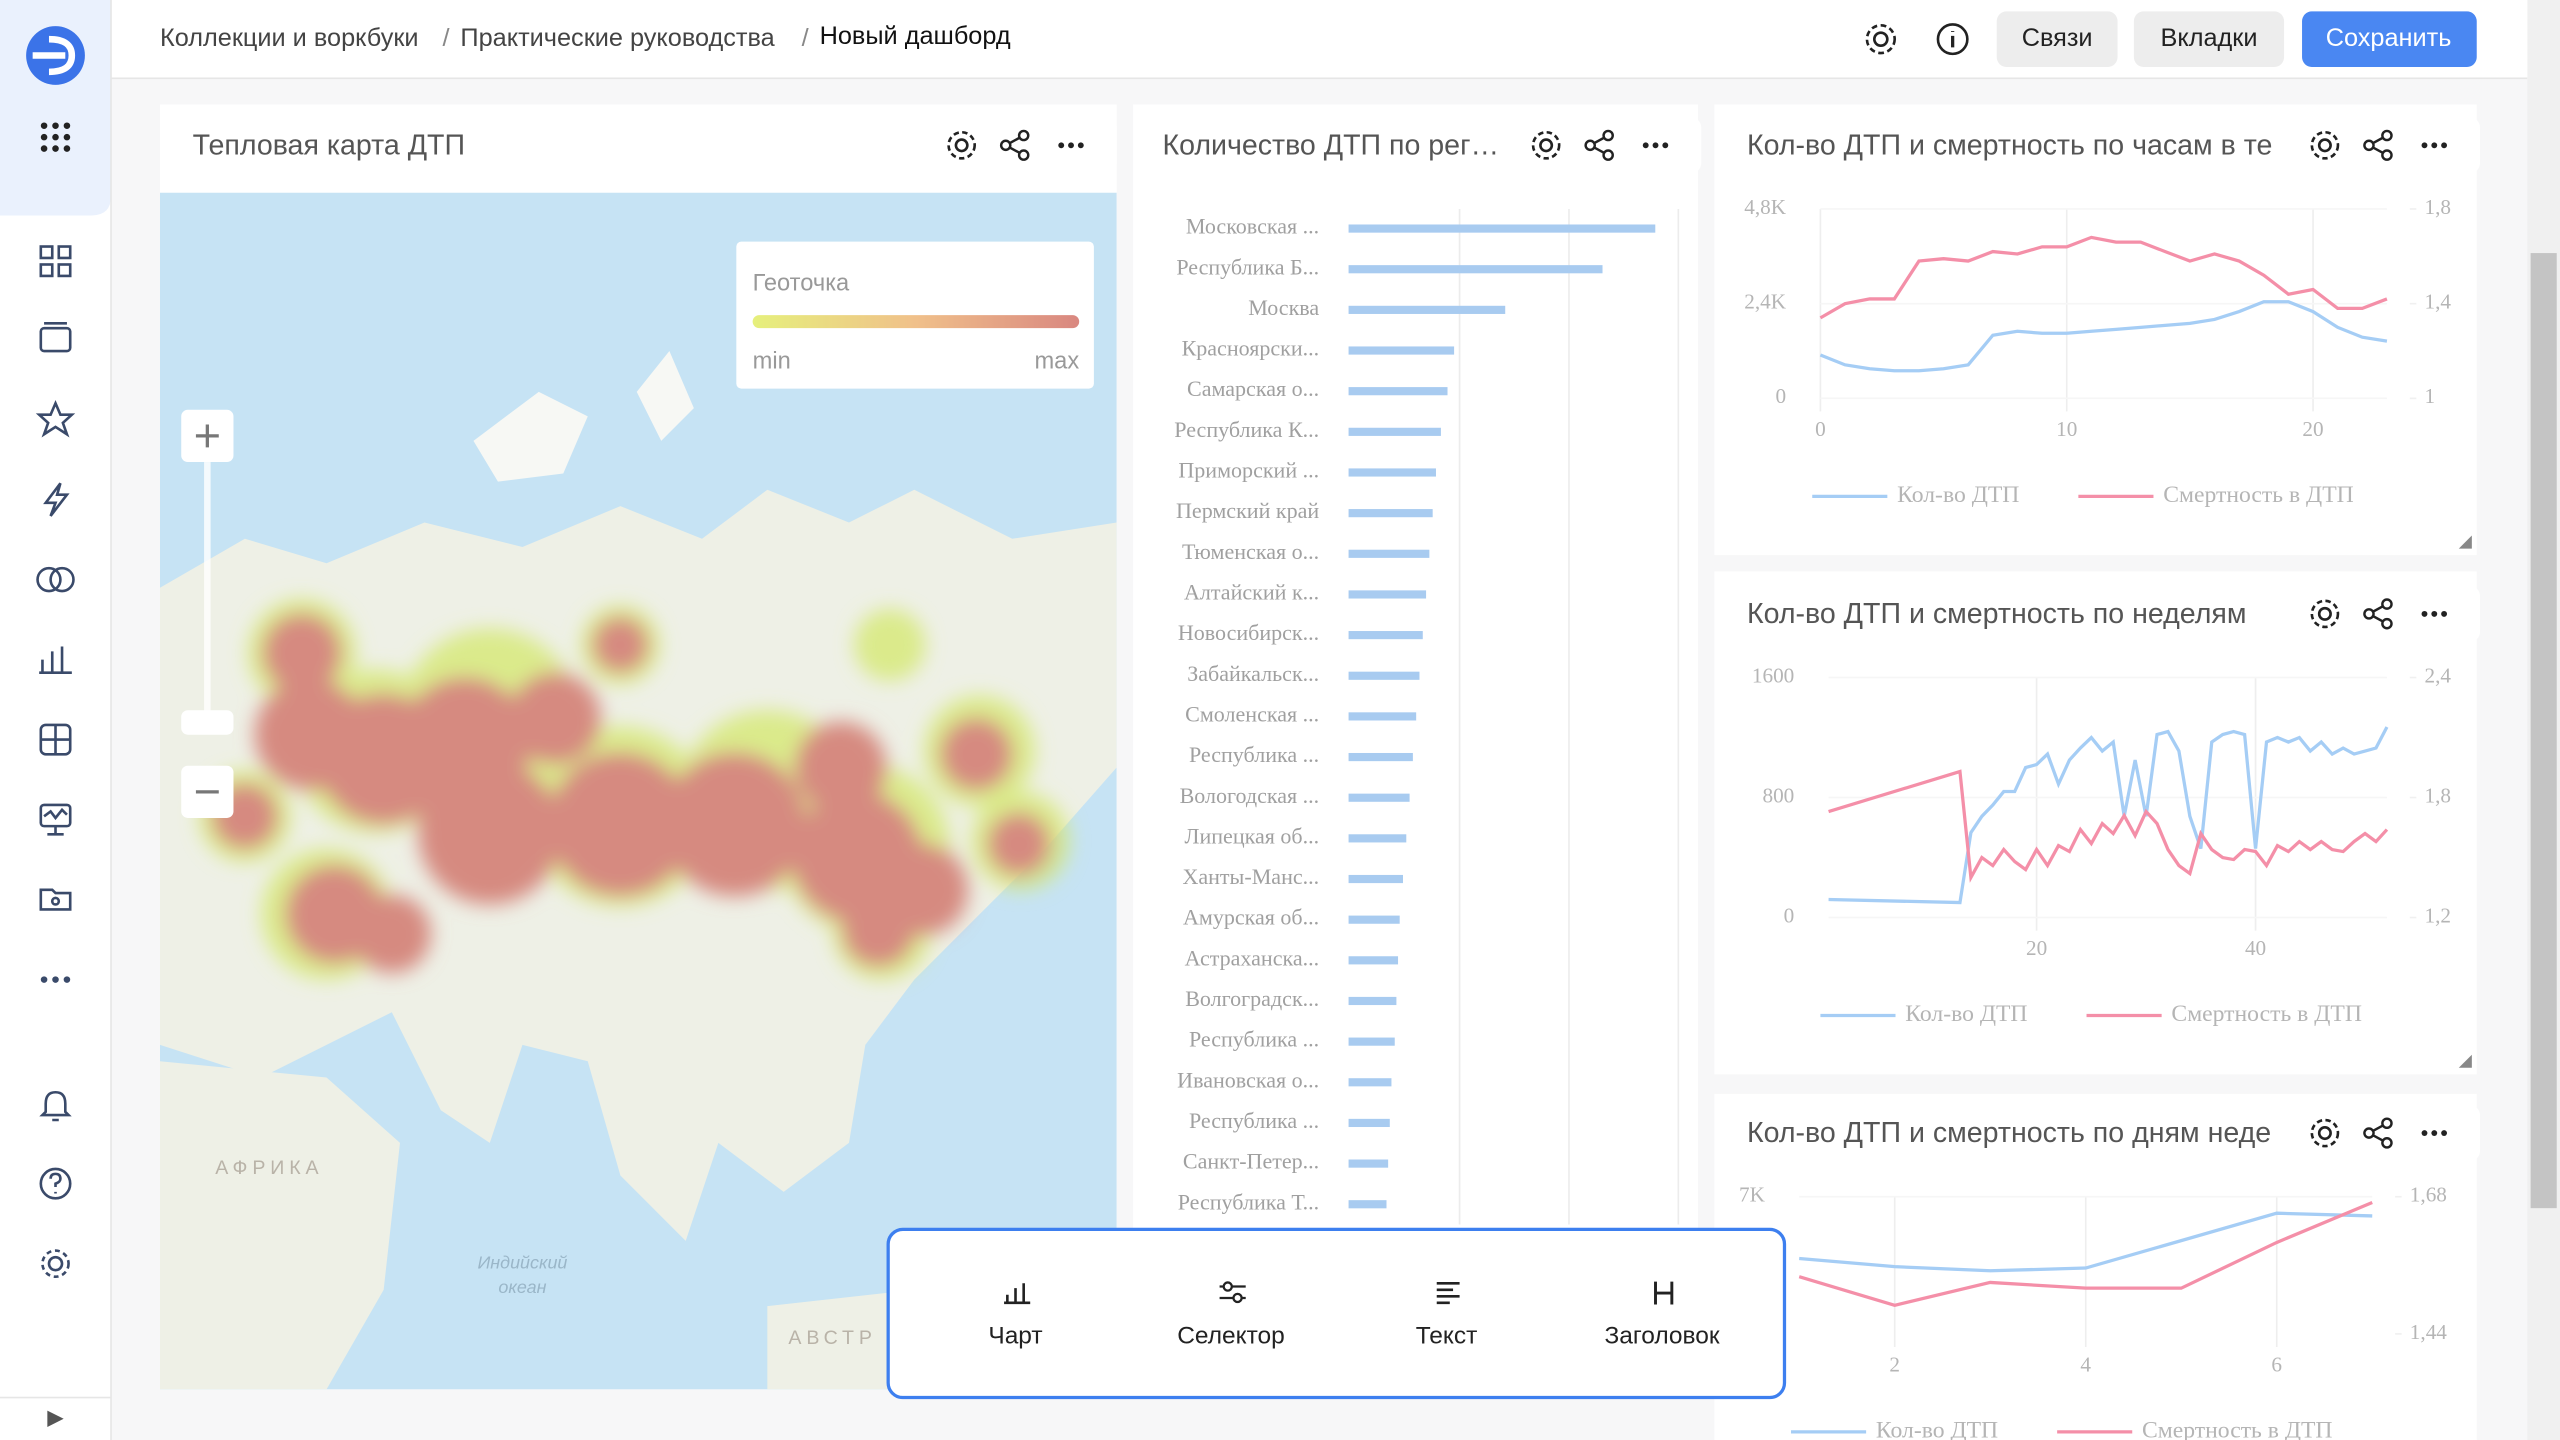 The width and height of the screenshot is (2560, 1440). What do you see at coordinates (1773, 675) in the screenshot?
I see `y-tick-label: 1600` at bounding box center [1773, 675].